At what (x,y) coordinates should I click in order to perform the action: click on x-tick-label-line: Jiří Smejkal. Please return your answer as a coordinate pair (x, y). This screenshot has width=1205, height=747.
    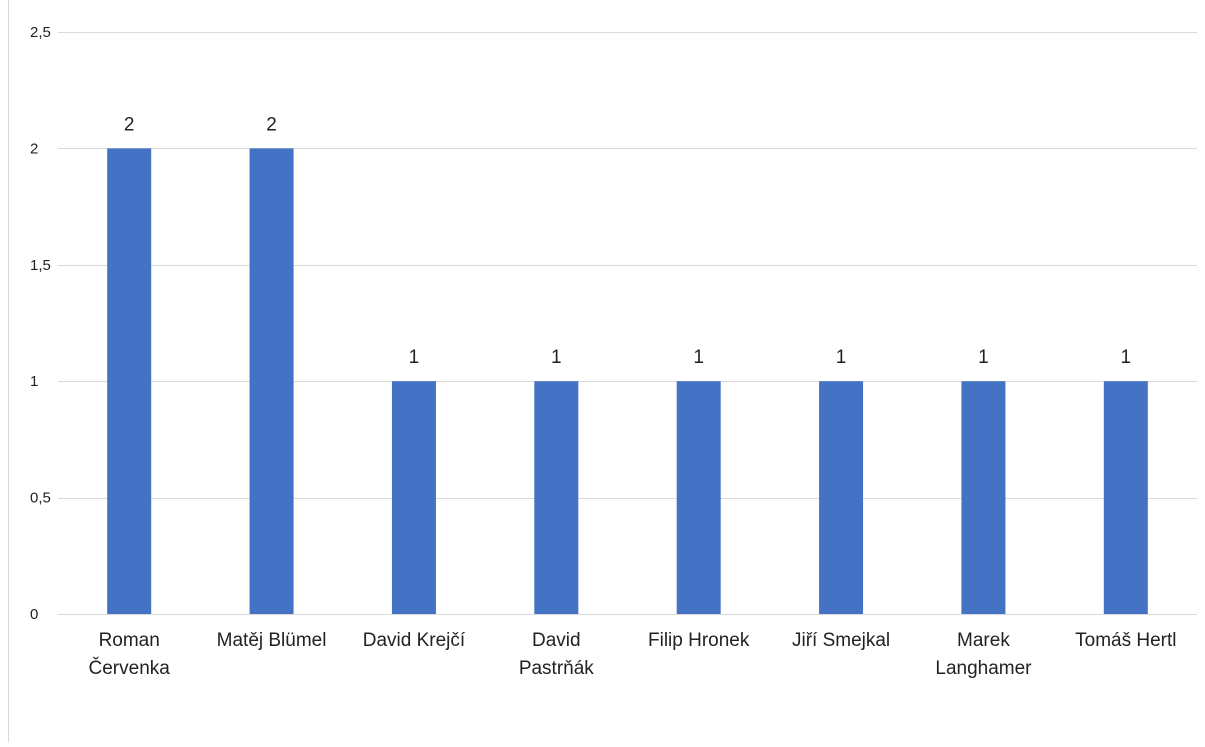
    Looking at the image, I should click on (841, 640).